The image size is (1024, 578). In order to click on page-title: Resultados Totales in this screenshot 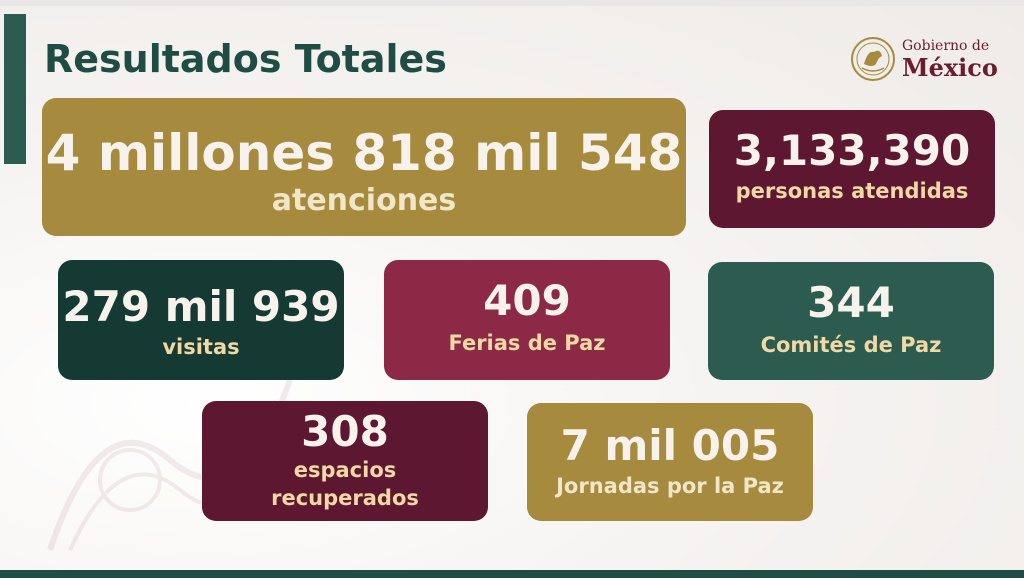, I will do `click(245, 59)`.